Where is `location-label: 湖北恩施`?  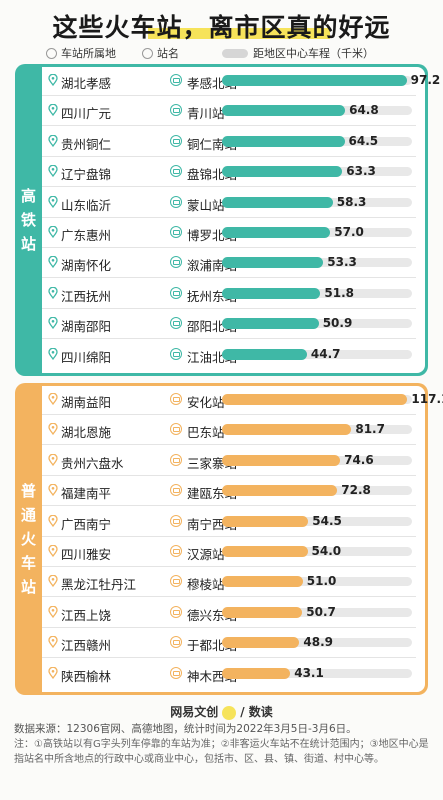
location-label: 湖北恩施 is located at coordinates (86, 433).